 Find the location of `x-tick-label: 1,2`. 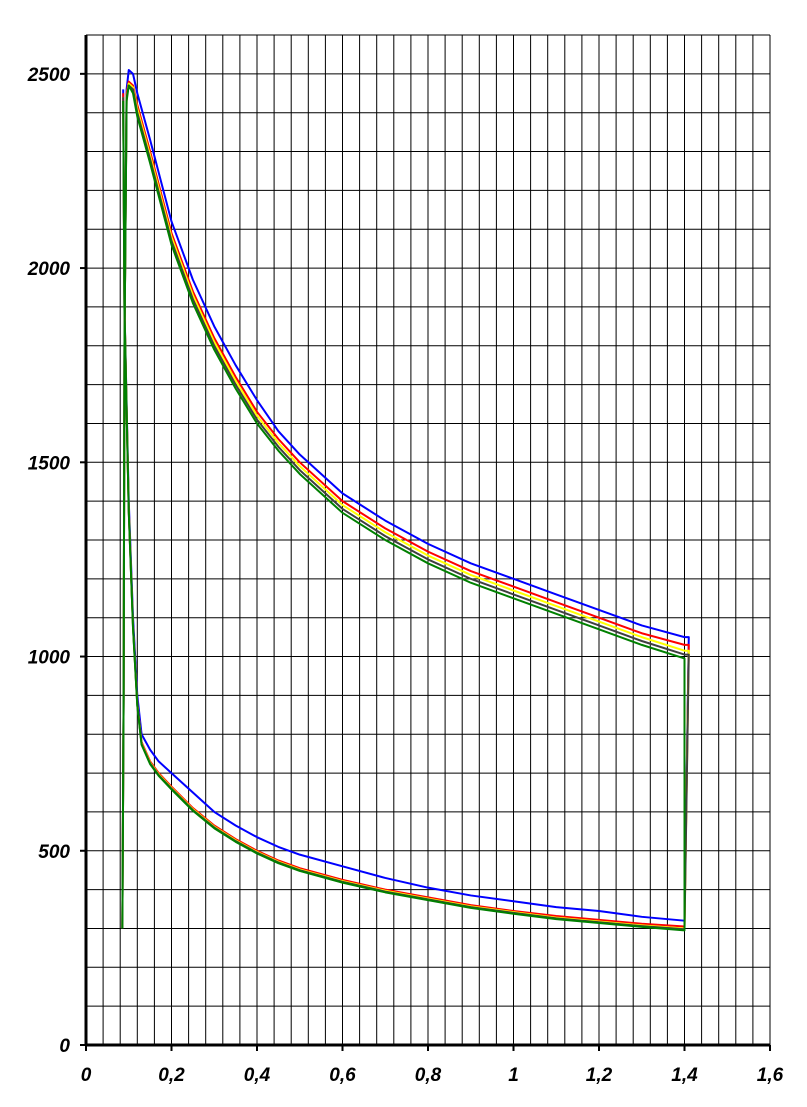

x-tick-label: 1,2 is located at coordinates (599, 1075).